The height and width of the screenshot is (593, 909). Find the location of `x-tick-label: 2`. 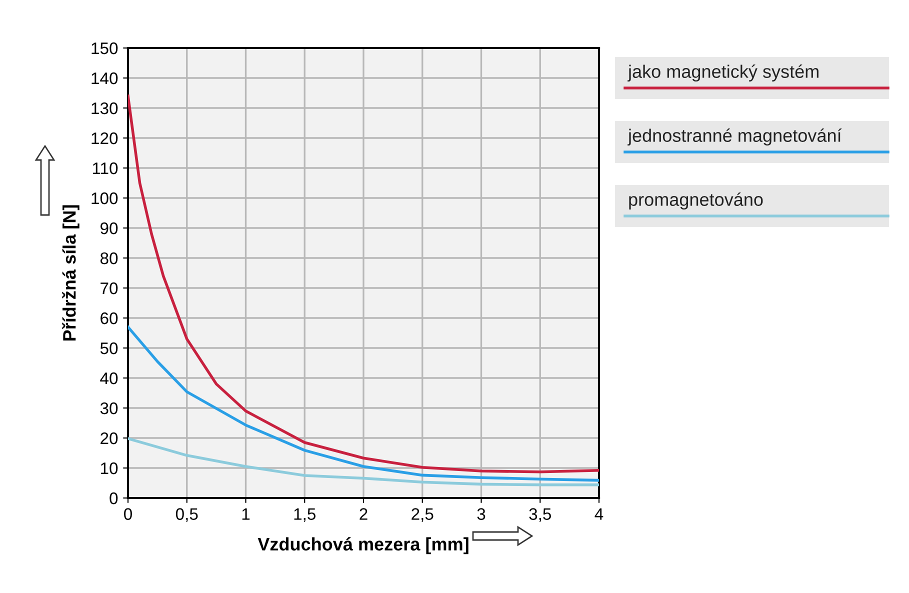

x-tick-label: 2 is located at coordinates (364, 514).